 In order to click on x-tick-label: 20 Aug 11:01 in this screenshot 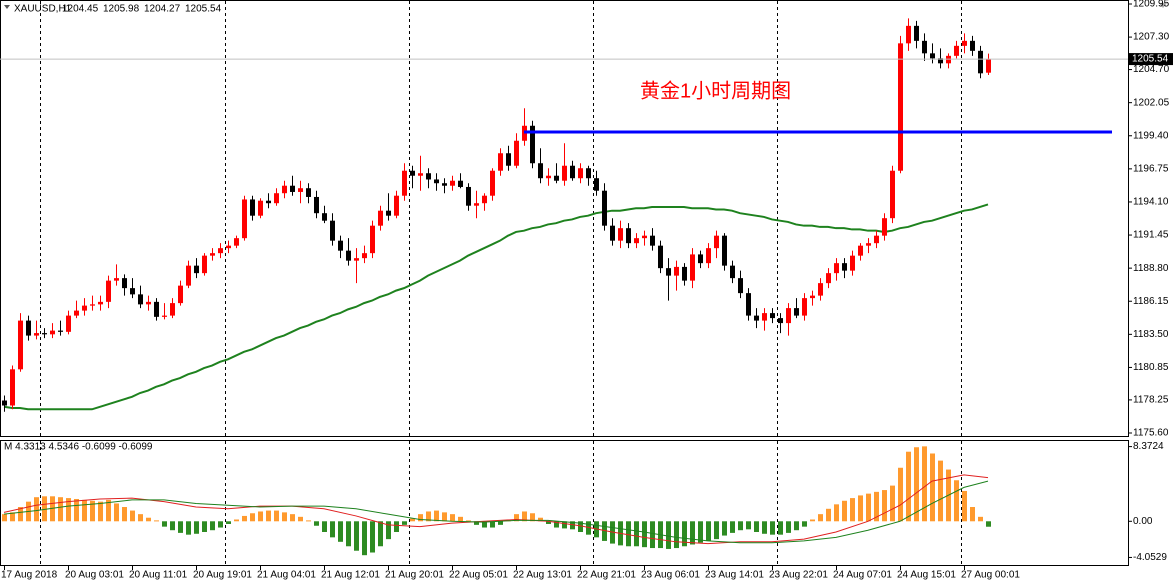, I will do `click(158, 575)`.